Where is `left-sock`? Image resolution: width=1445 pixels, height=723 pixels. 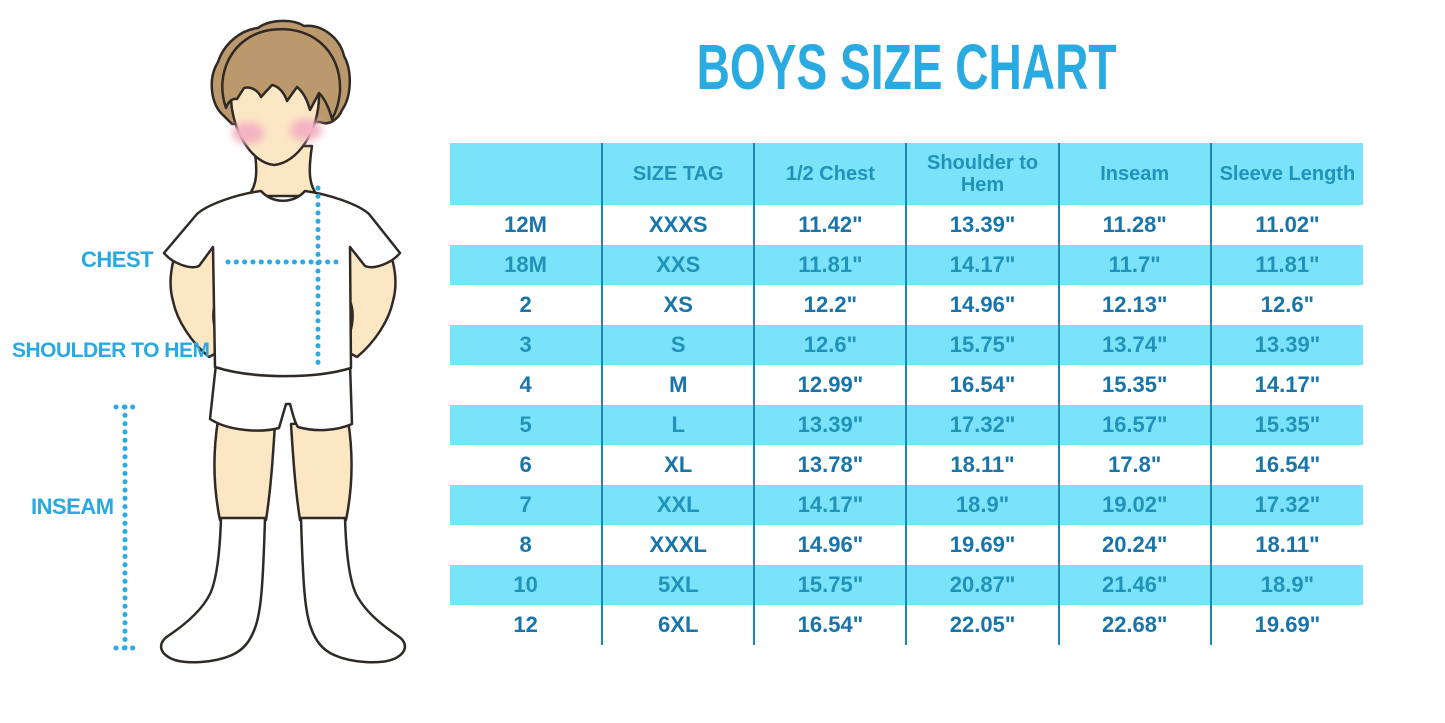 left-sock is located at coordinates (213, 590).